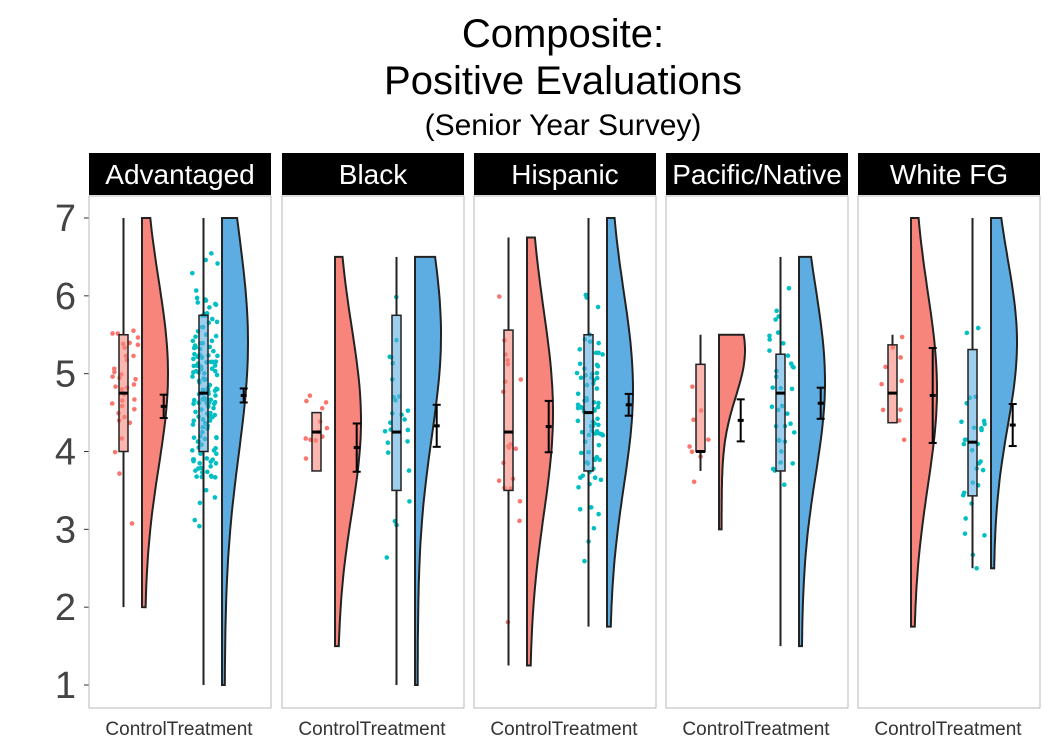 This screenshot has width=1050, height=750. I want to click on y-tick-label: 3, so click(65, 530).